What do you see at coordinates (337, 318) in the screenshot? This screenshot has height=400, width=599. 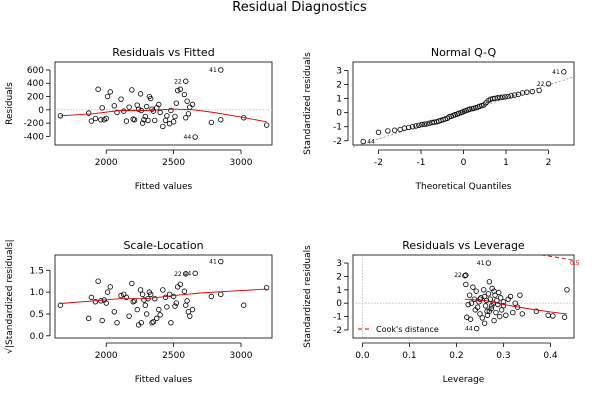 I see `y-tick-label: -1` at bounding box center [337, 318].